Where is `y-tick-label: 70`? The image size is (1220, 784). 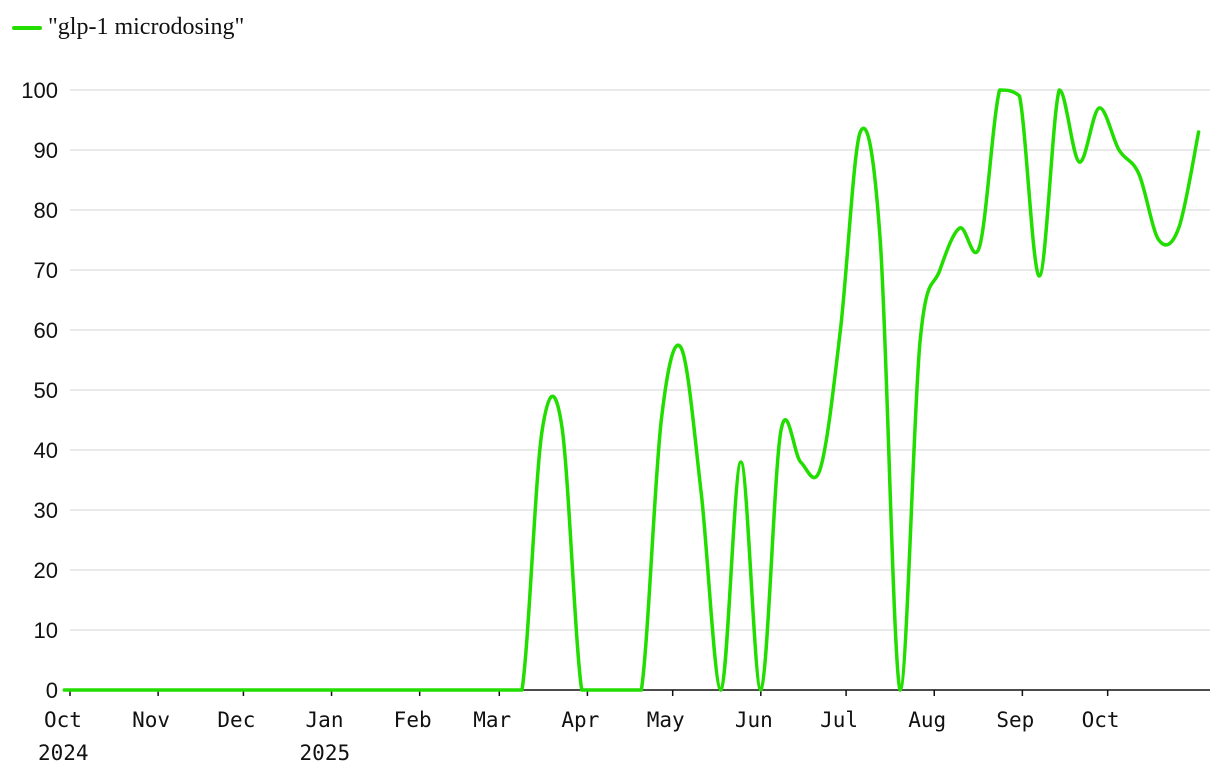
y-tick-label: 70 is located at coordinates (46, 270).